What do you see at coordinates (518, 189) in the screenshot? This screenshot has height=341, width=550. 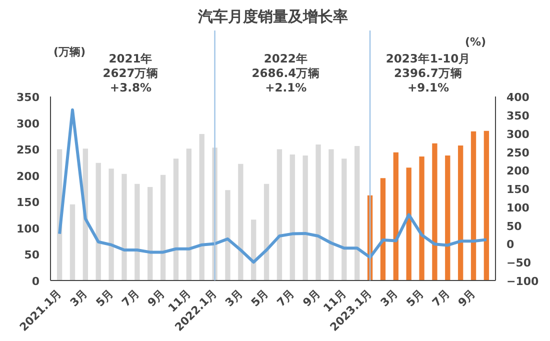 I see `y2-tick-label: 150` at bounding box center [518, 189].